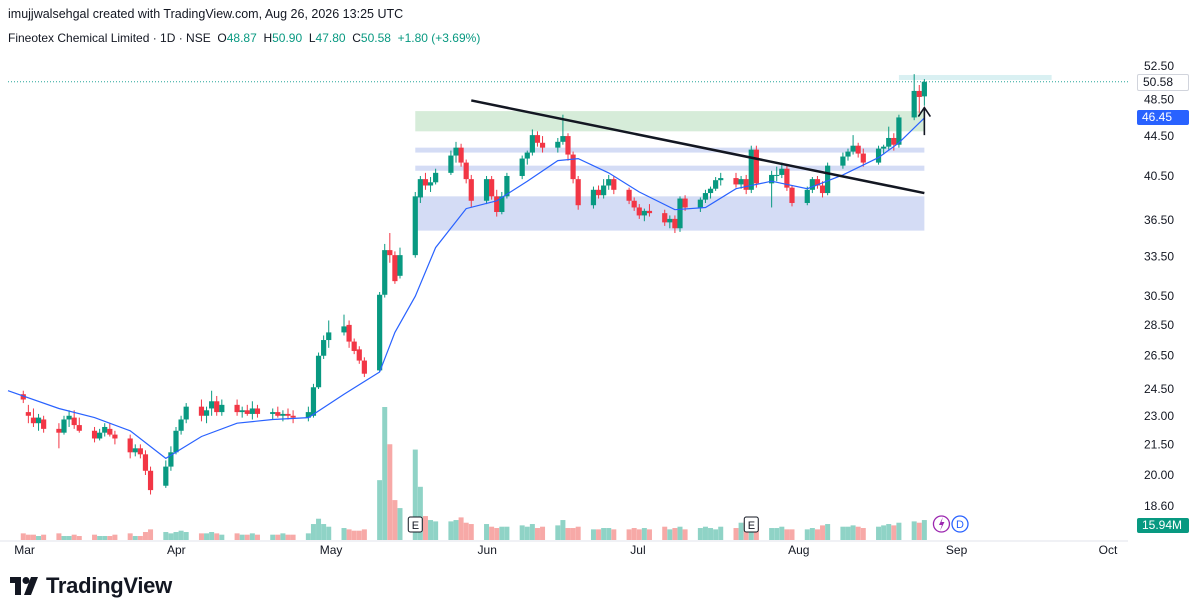  Describe the element at coordinates (268, 38) in the screenshot. I see `high-label: H` at that location.